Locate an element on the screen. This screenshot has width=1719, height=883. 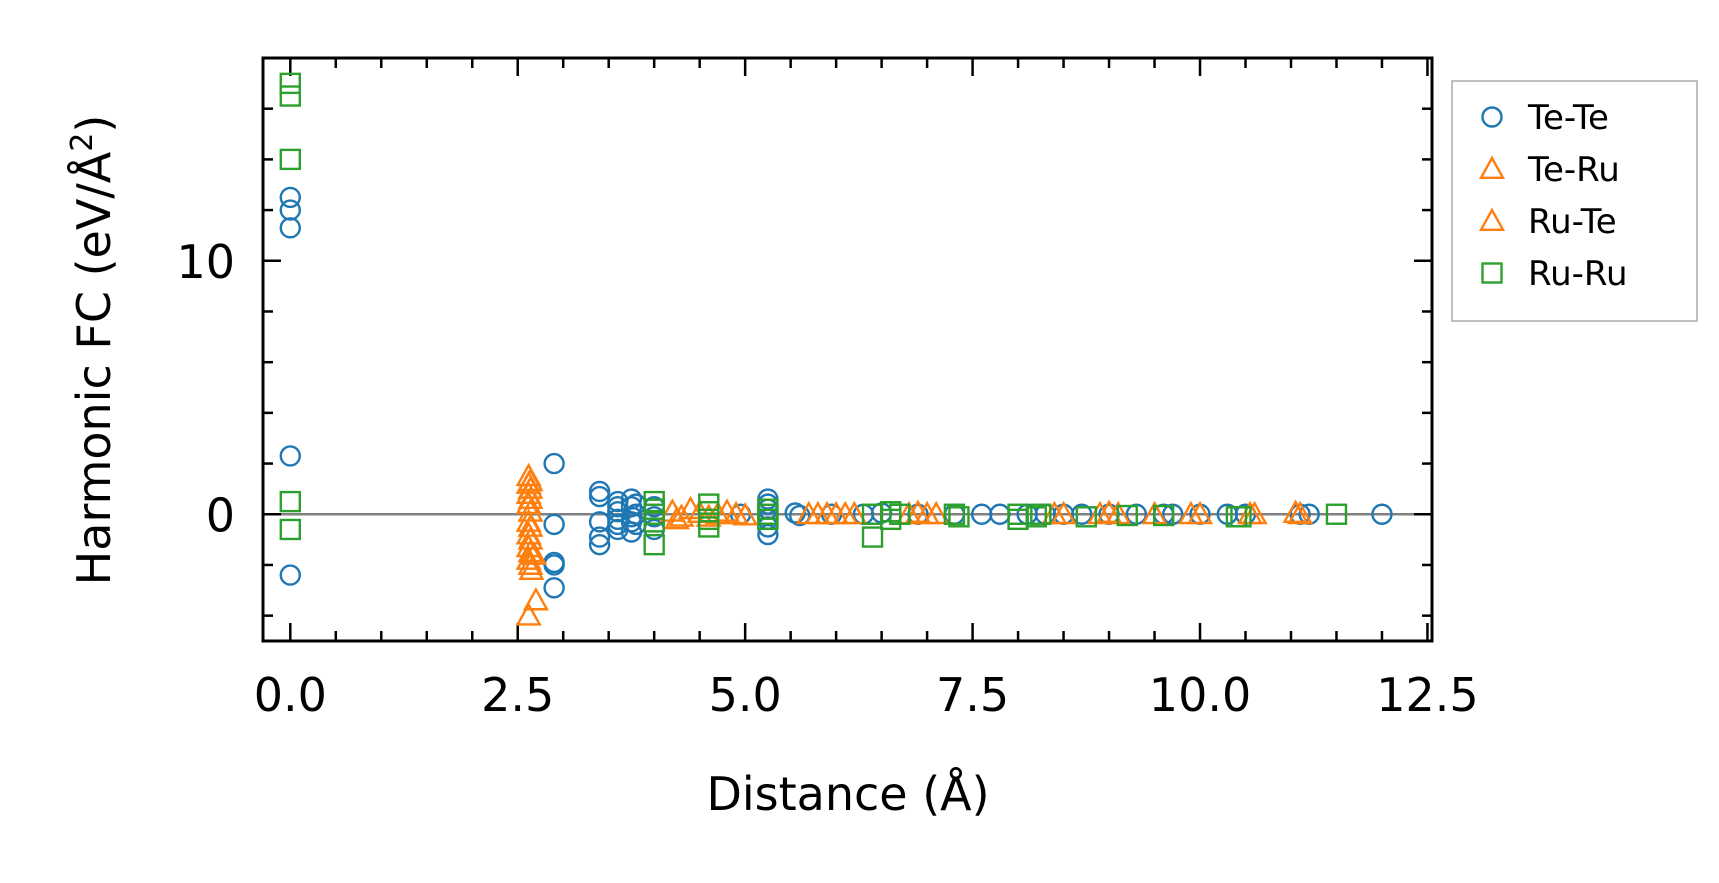
legend-label-te-te: Te-Te is located at coordinates (1568, 118).